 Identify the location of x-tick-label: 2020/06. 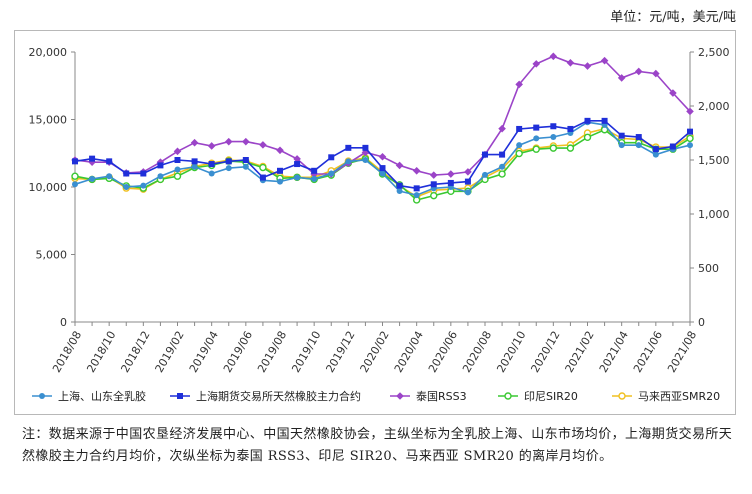
(443, 352).